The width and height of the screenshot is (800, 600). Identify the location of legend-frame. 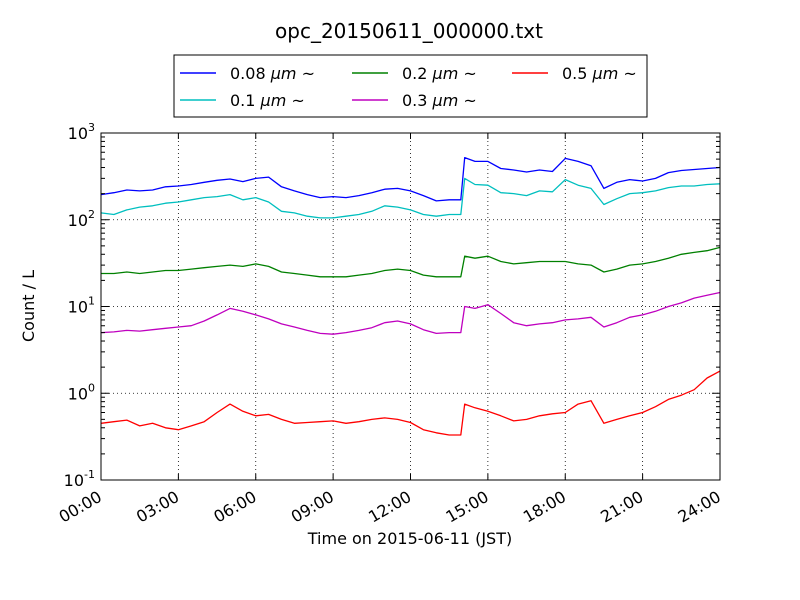
(410, 86).